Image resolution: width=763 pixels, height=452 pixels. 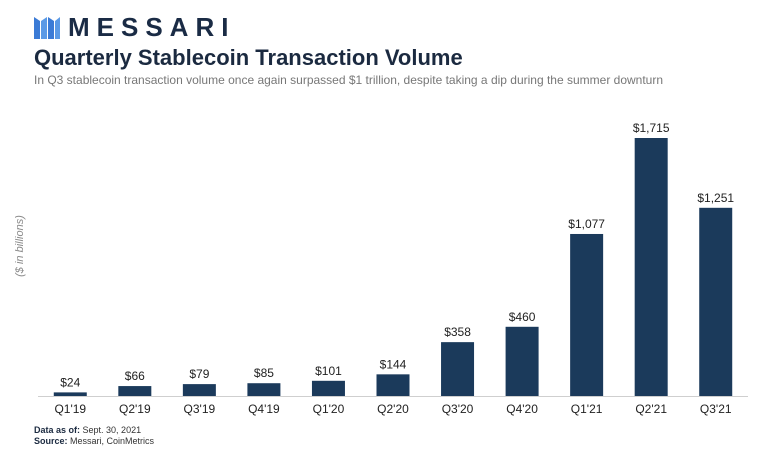 What do you see at coordinates (586, 224) in the screenshot?
I see `data-label: $1,077` at bounding box center [586, 224].